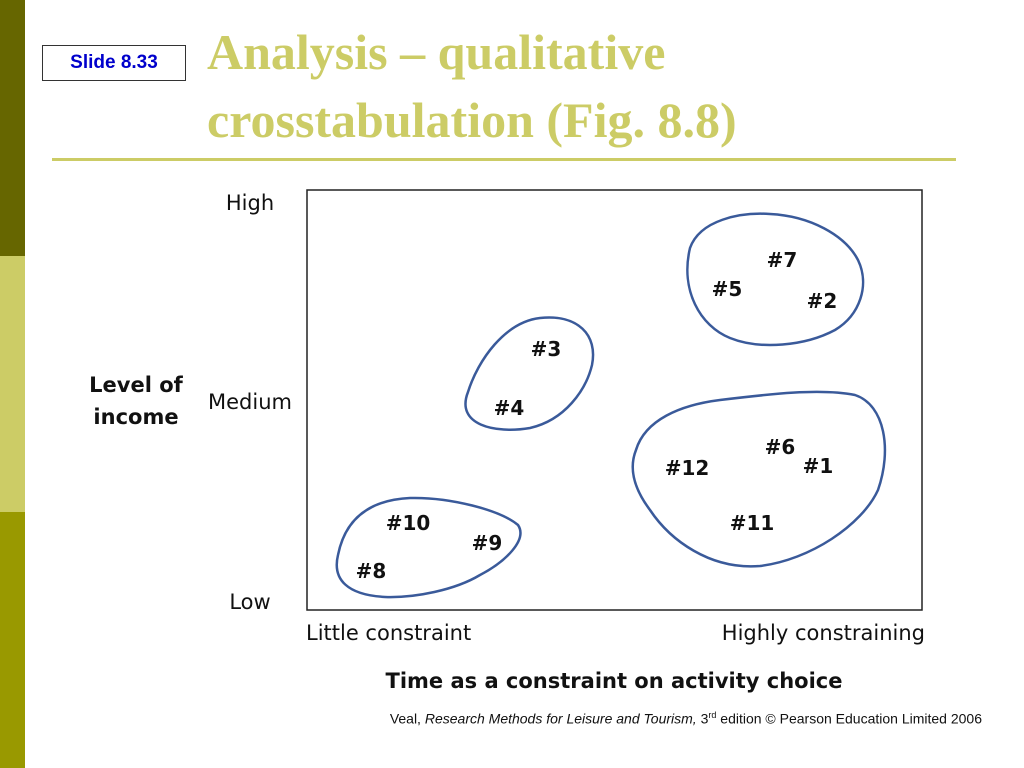 The image size is (1024, 768). What do you see at coordinates (436, 52) in the screenshot?
I see `title-line-1: Analysis – qualitative` at bounding box center [436, 52].